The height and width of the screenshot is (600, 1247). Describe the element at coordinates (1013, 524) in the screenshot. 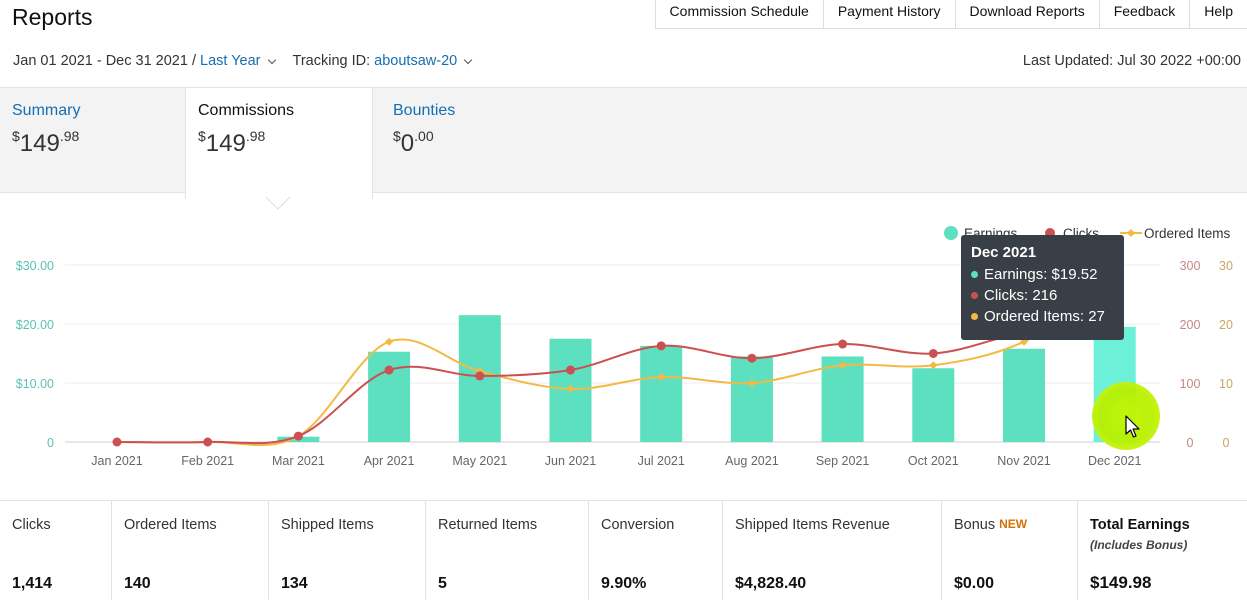

I see `new-badge: NEW` at that location.